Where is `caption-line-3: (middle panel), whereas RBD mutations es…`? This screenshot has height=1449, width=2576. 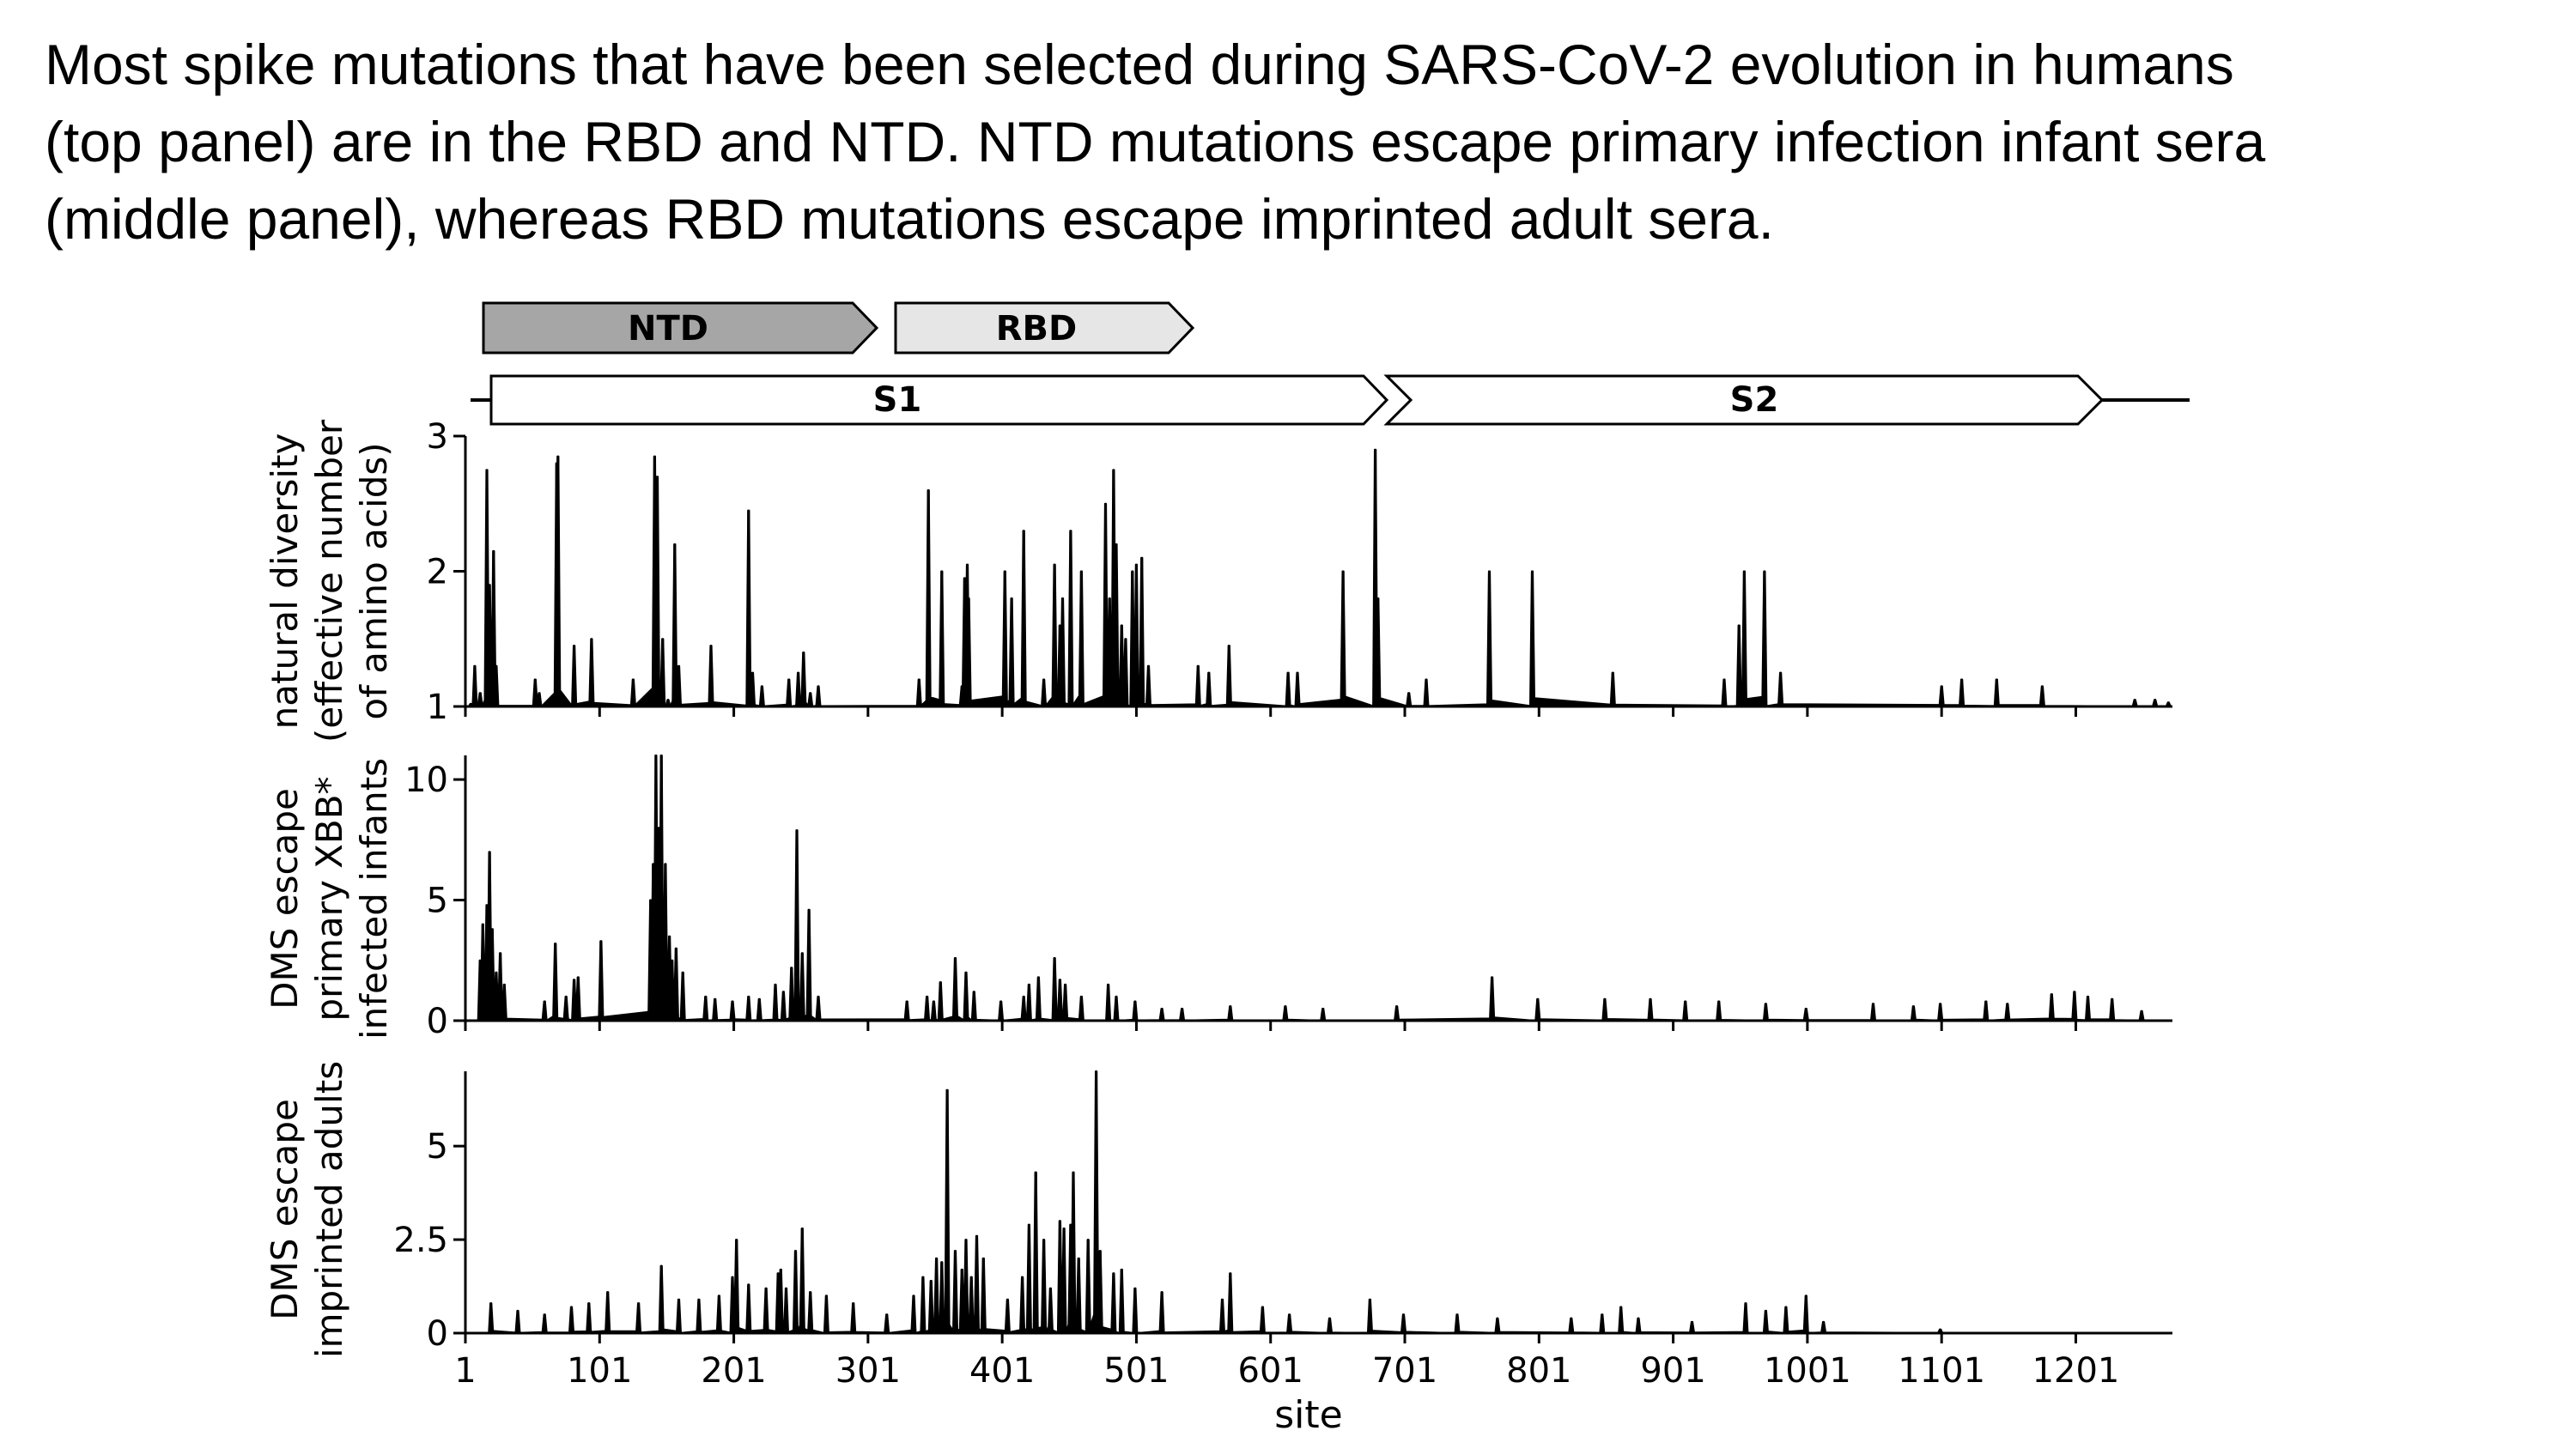 caption-line-3: (middle panel), whereas RBD mutations es… is located at coordinates (910, 219).